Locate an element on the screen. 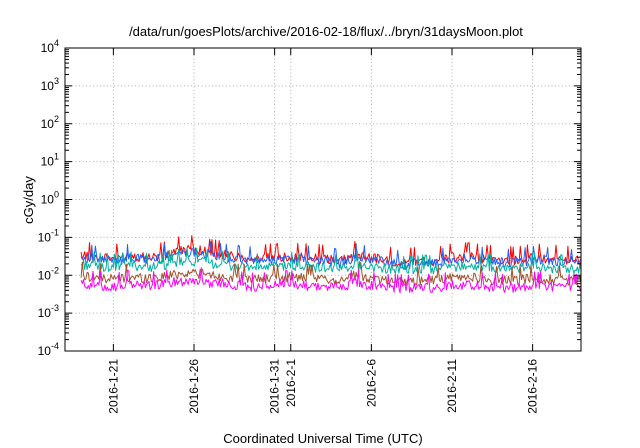 Image resolution: width=640 pixels, height=448 pixels. x-axis-label: Coordinated Universal Time (UTC) is located at coordinates (322, 438).